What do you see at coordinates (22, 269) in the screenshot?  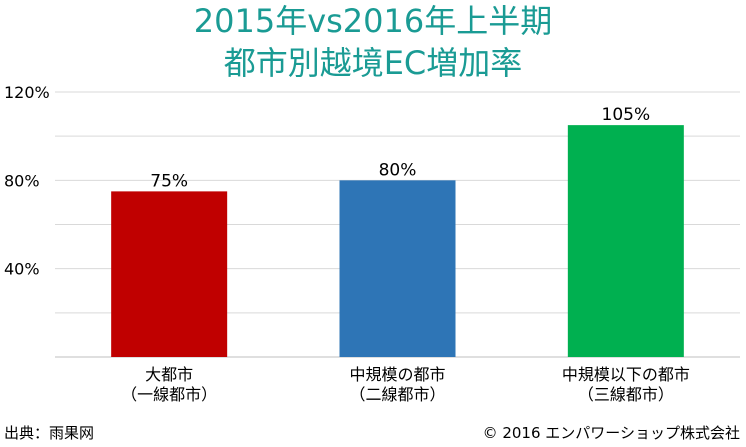 I see `y-tick-label: 40%` at bounding box center [22, 269].